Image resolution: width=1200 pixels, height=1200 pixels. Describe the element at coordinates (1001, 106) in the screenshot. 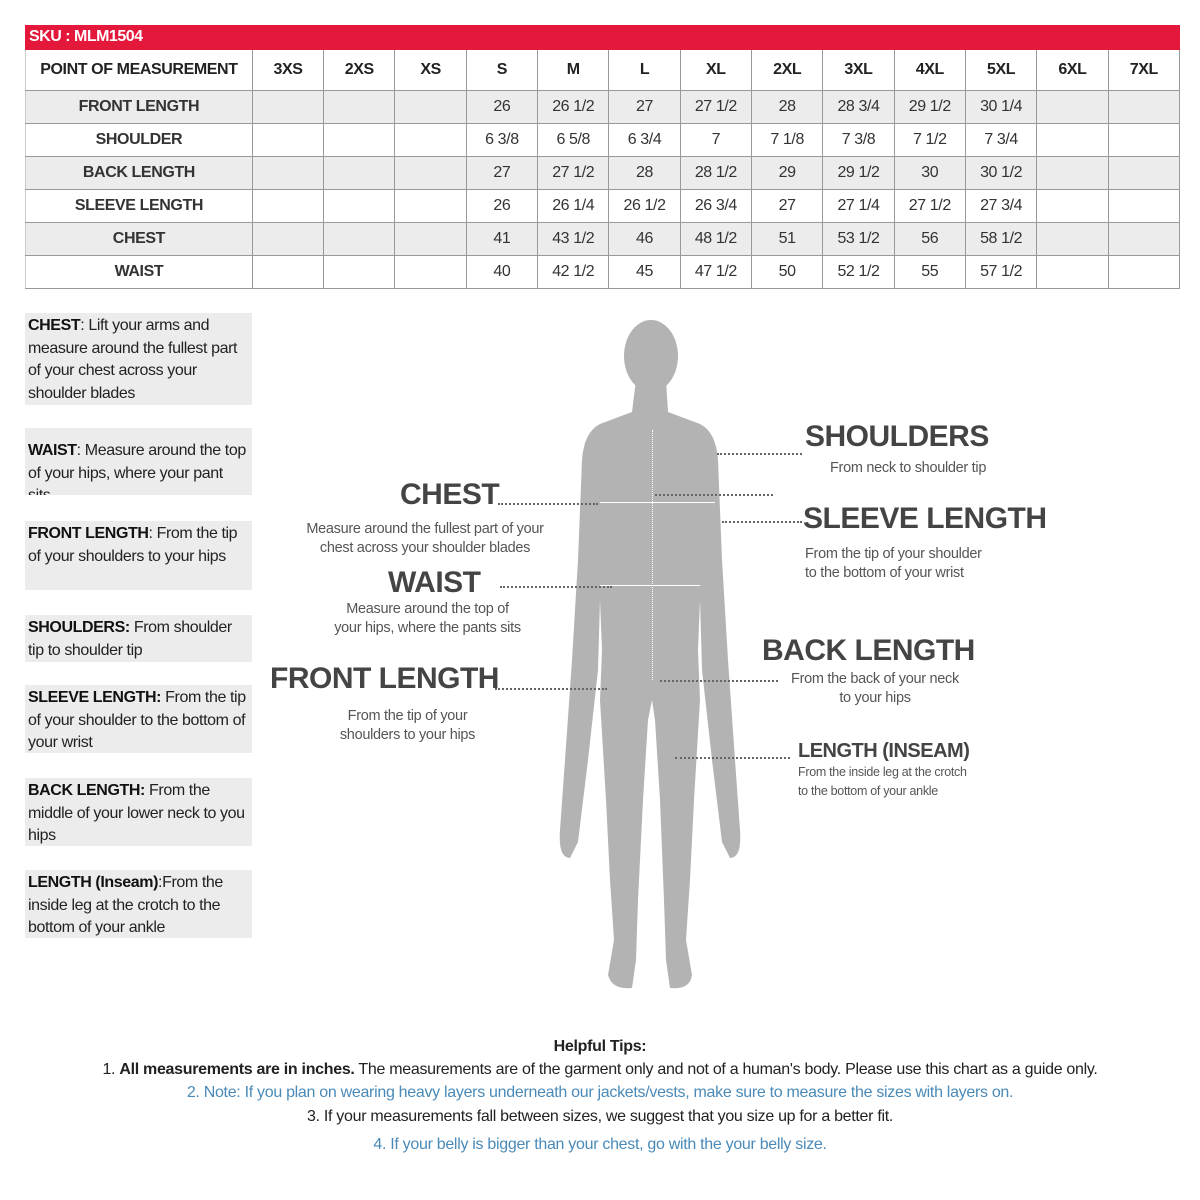

I see `table-cell: 30 1/4` at that location.